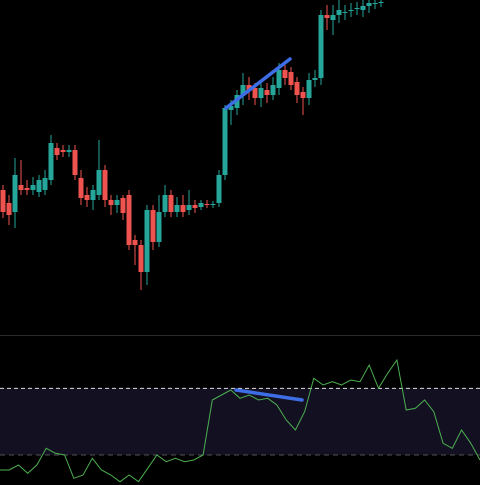  I want to click on rsi-band, so click(240, 421).